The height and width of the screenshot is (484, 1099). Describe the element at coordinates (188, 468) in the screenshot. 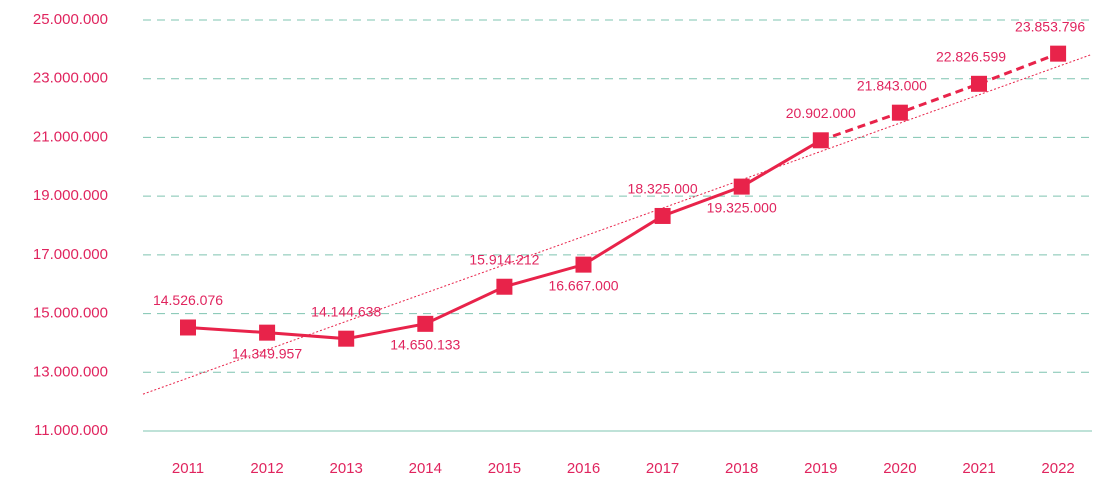

I see `x-tick-label: 2011` at that location.